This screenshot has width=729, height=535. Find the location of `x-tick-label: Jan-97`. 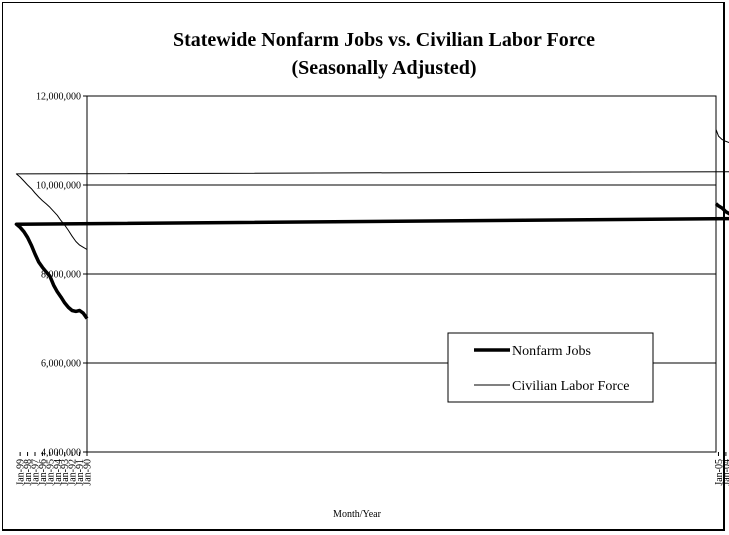

x-tick-label: Jan-97 is located at coordinates (35, 472).